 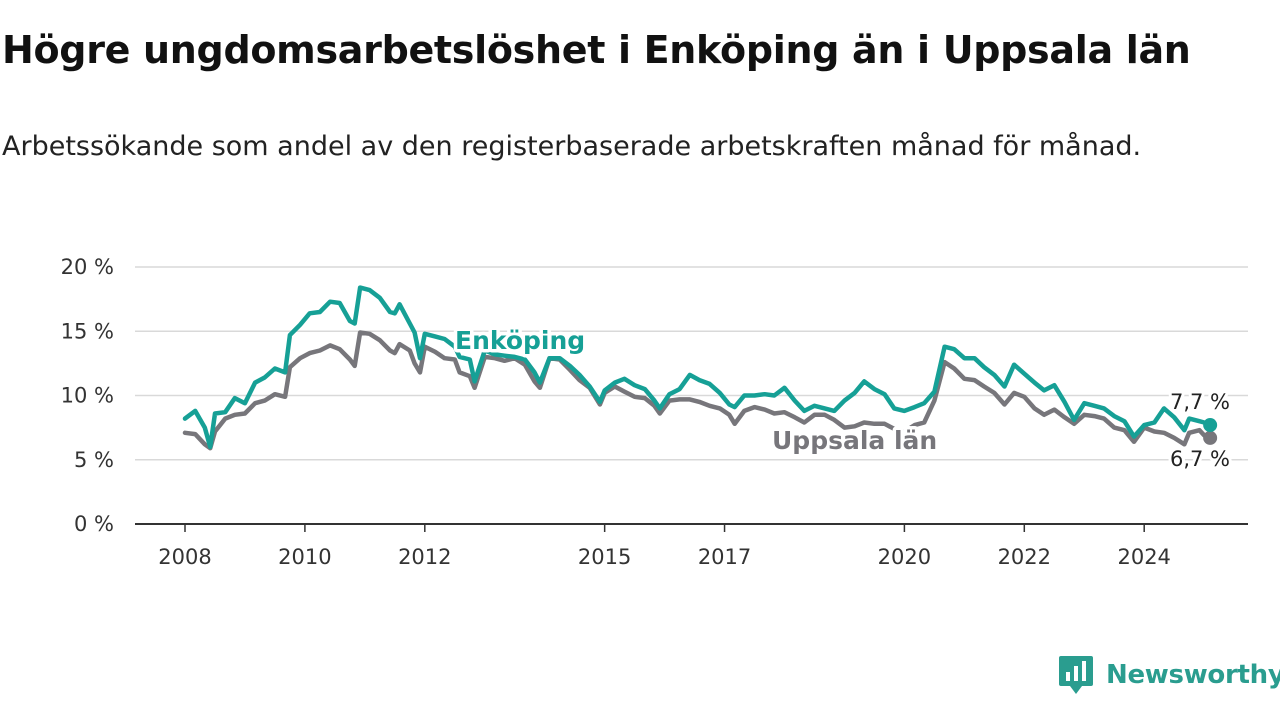 What do you see at coordinates (904, 557) in the screenshot?
I see `x-tick-label: 2020` at bounding box center [904, 557].